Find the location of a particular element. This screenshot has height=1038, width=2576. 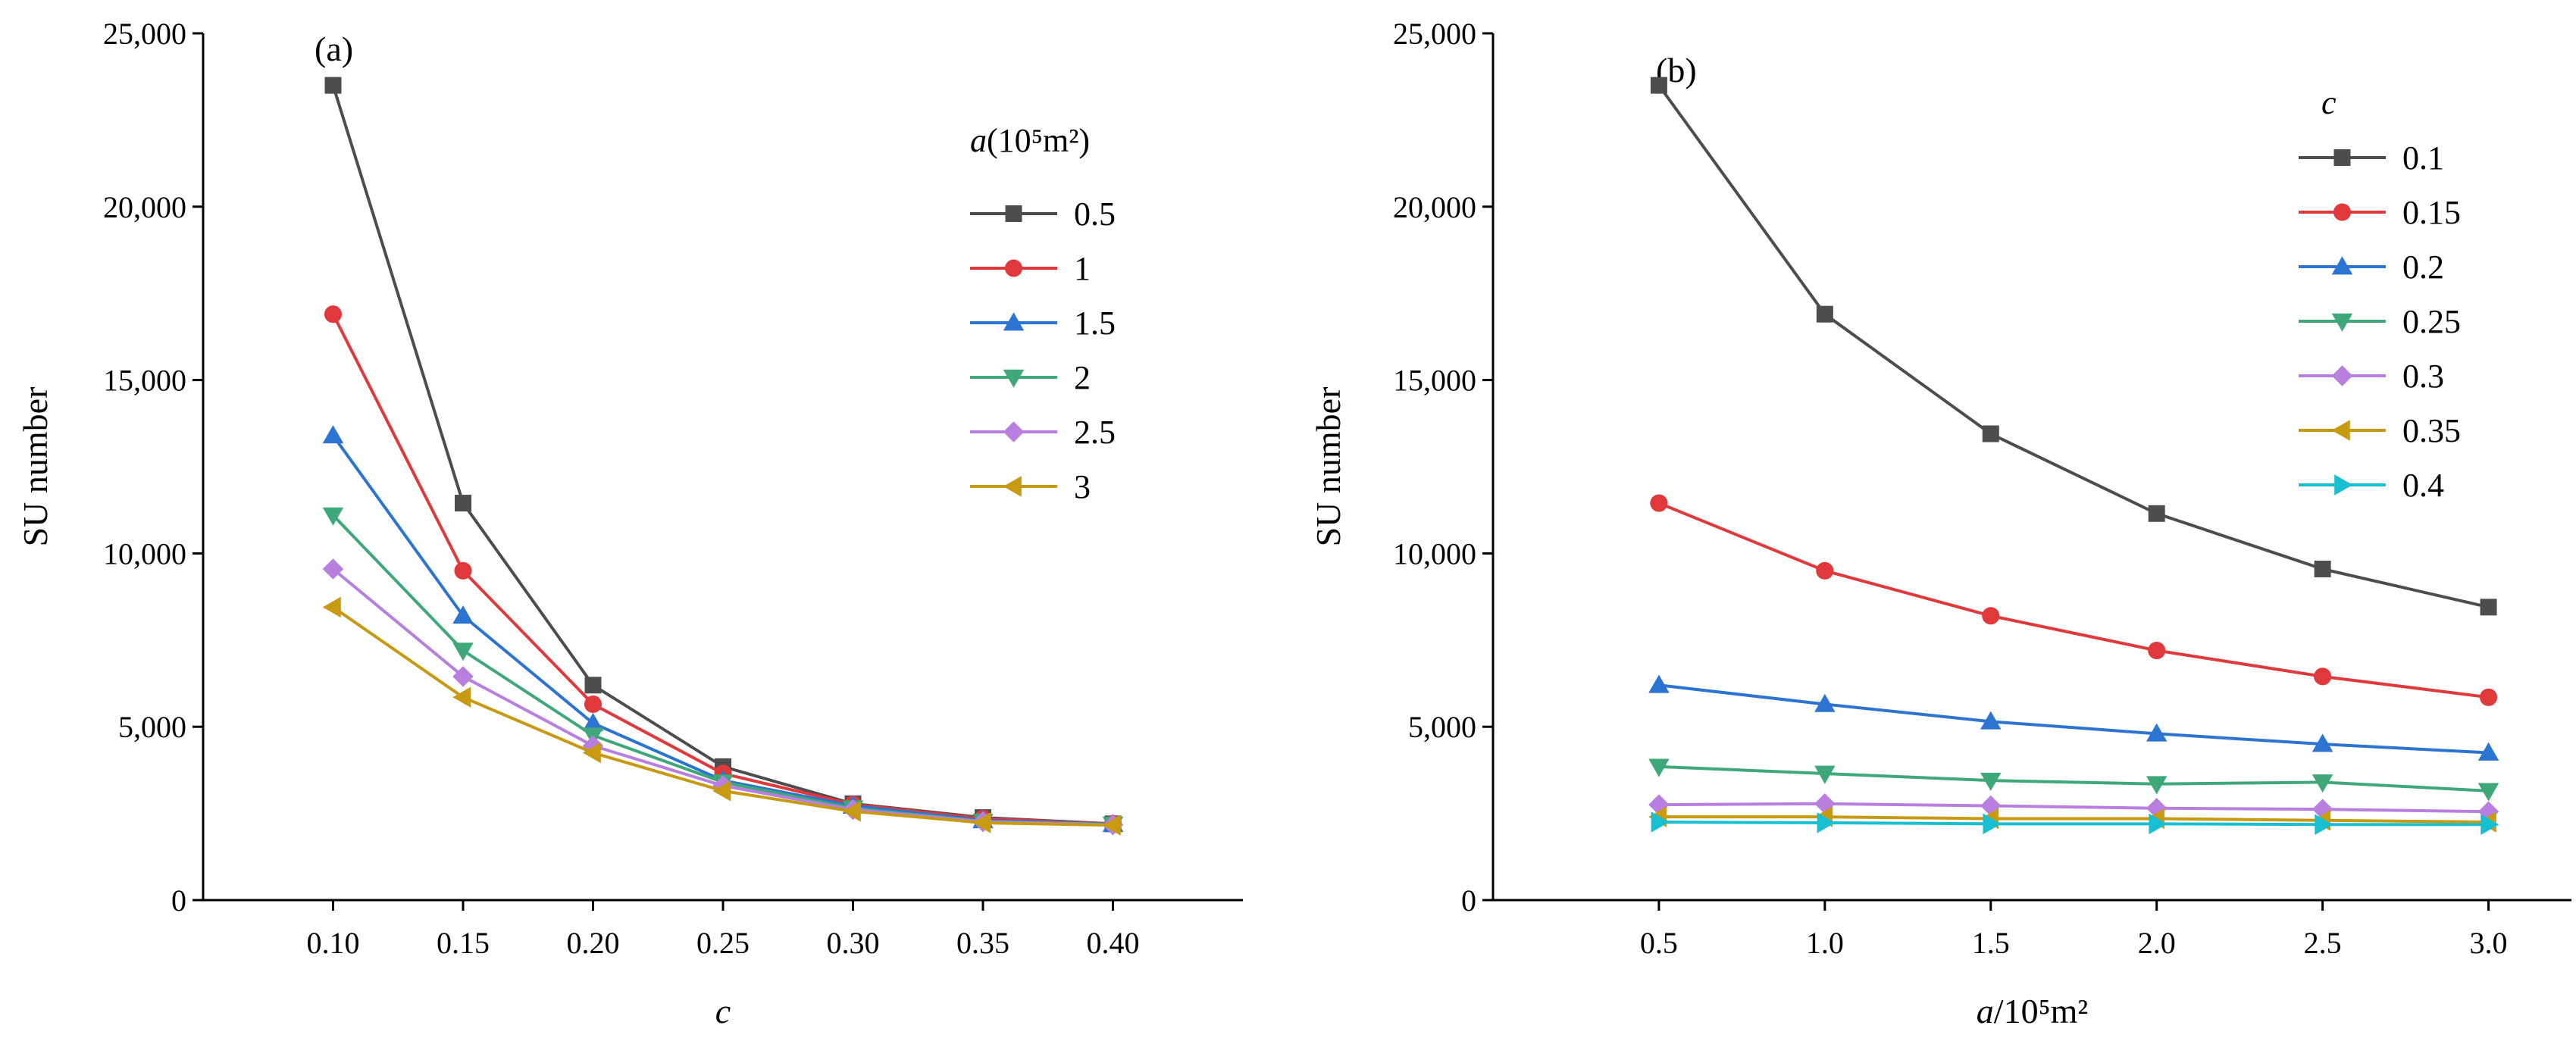

series-0.15 is located at coordinates (2074, 600).